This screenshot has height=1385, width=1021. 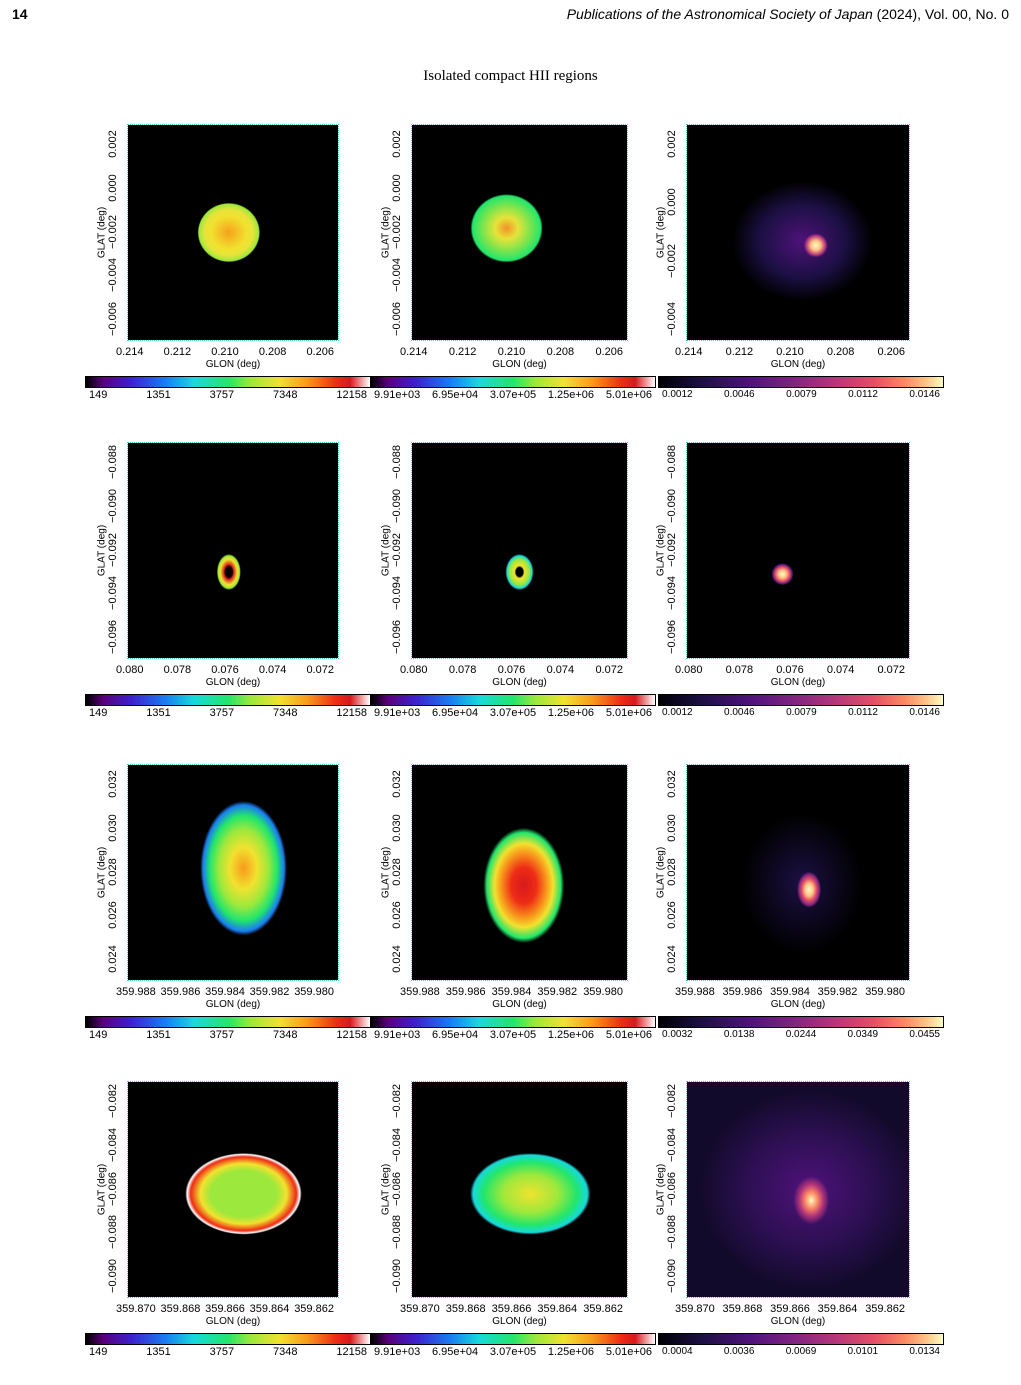 I want to click on x-tick-label: 359.984, so click(x=511, y=992).